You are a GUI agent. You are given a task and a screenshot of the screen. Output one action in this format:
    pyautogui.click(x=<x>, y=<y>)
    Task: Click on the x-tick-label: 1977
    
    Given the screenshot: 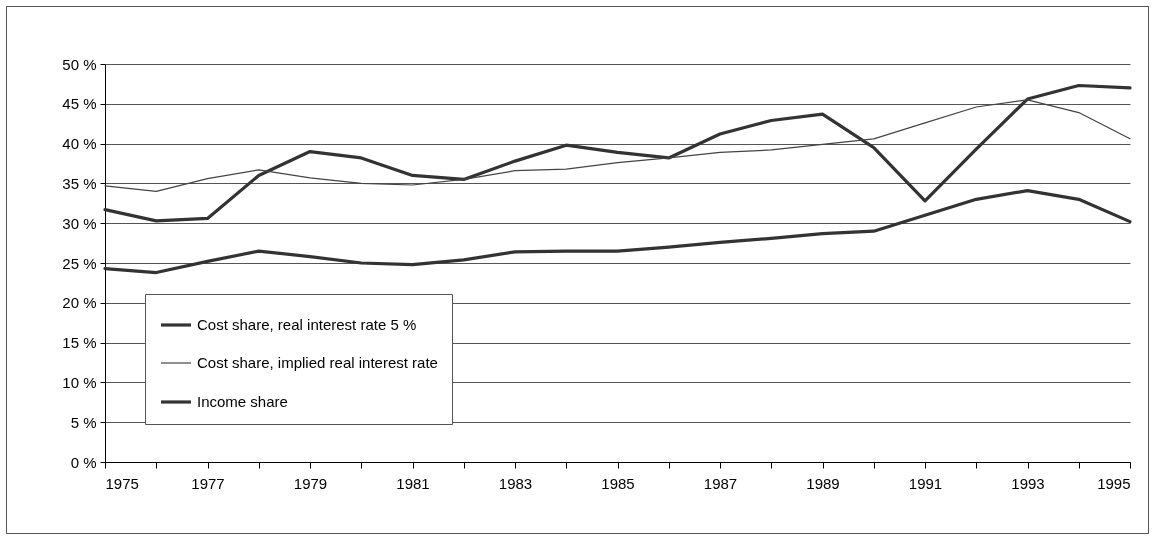 What is the action you would take?
    pyautogui.click(x=208, y=483)
    